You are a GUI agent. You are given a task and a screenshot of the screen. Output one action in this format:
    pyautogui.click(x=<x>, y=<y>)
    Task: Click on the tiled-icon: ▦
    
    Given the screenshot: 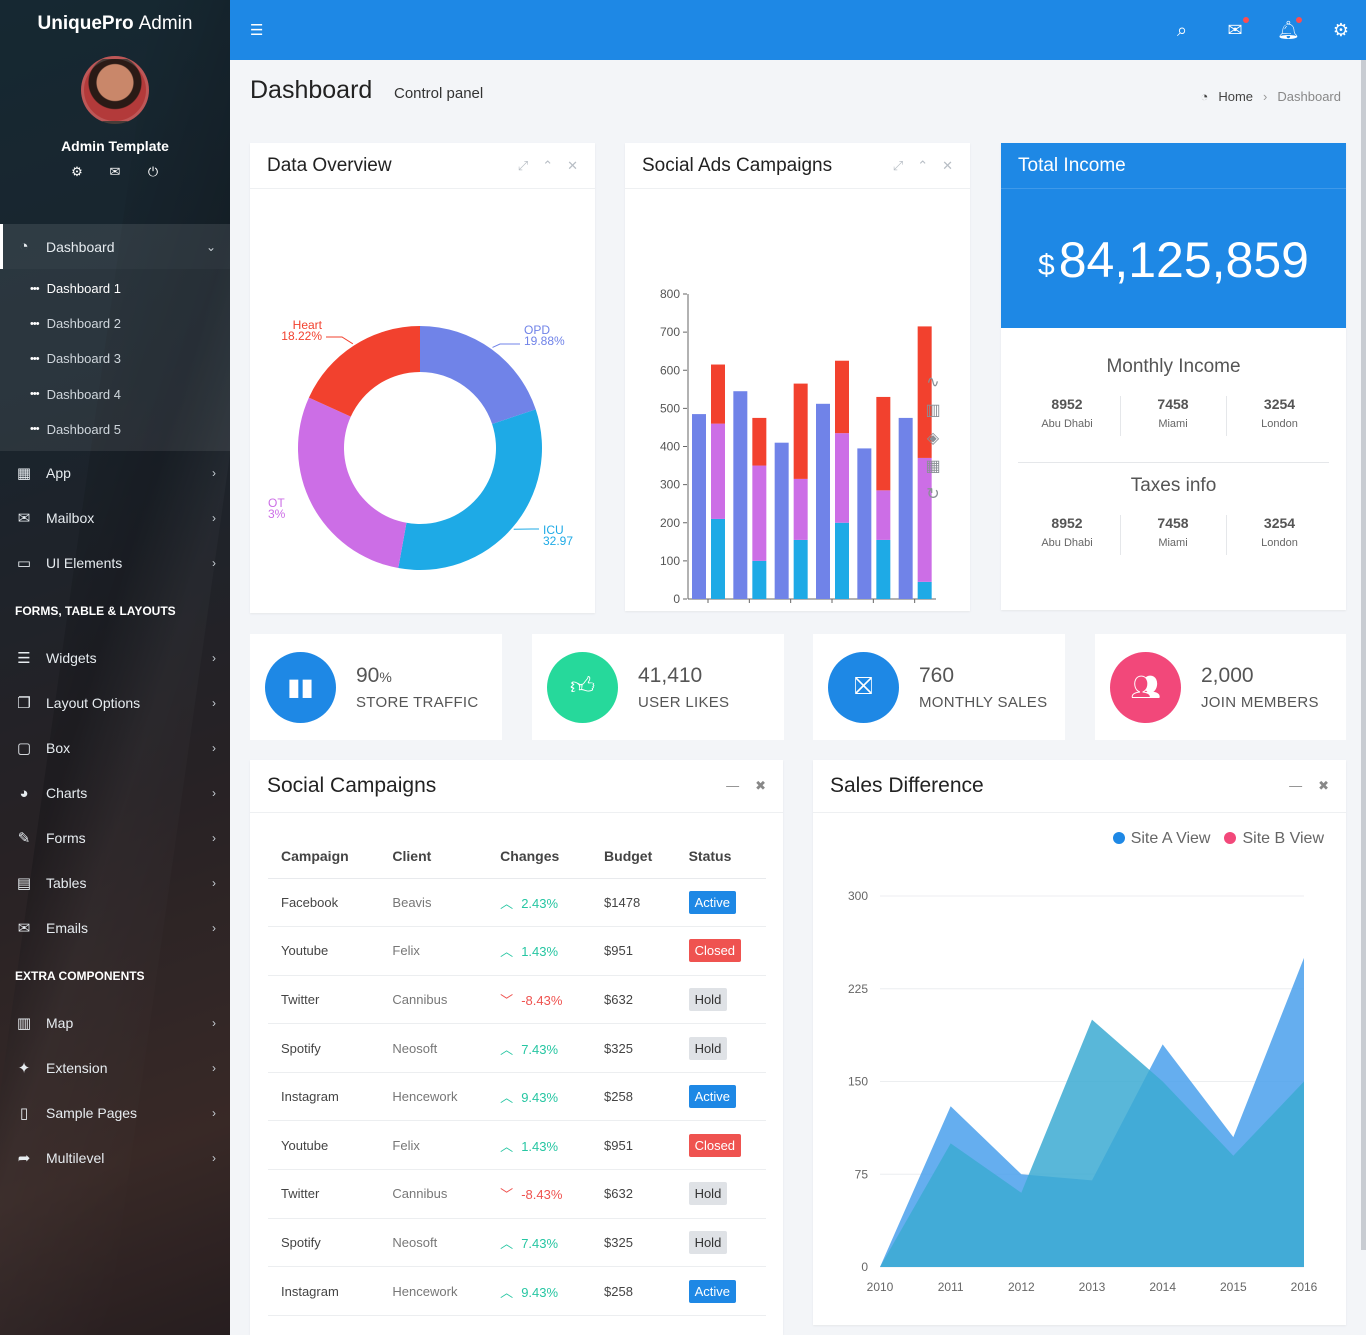 What is the action you would take?
    pyautogui.click(x=932, y=466)
    